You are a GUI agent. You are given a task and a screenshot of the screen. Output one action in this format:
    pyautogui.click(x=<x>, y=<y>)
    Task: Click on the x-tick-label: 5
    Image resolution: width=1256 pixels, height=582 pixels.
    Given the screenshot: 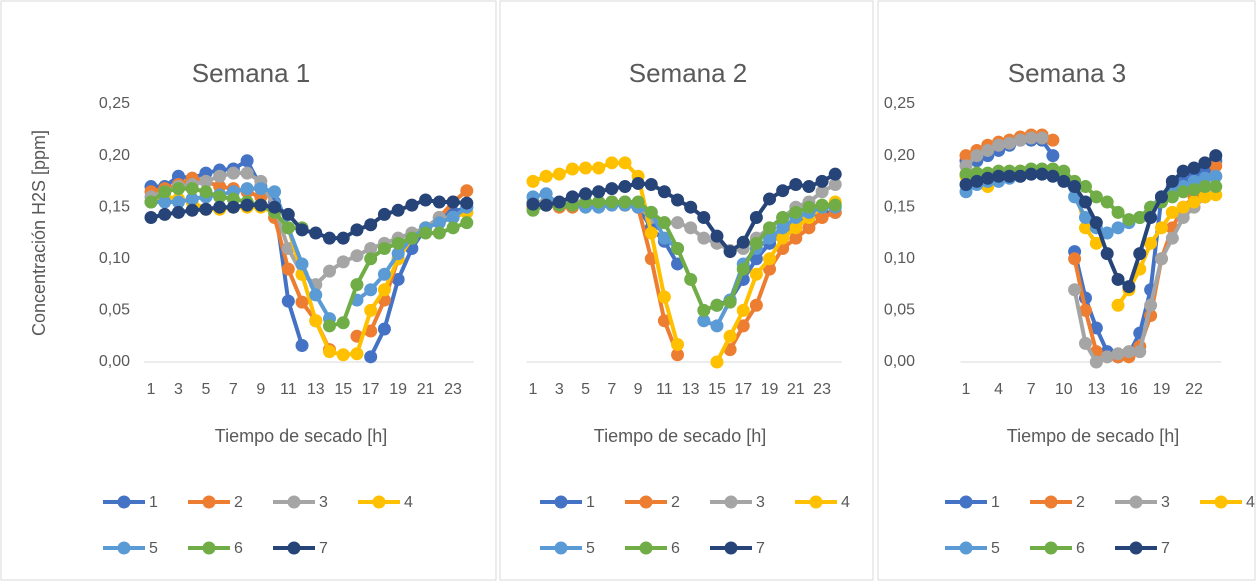 What is the action you would take?
    pyautogui.click(x=585, y=389)
    